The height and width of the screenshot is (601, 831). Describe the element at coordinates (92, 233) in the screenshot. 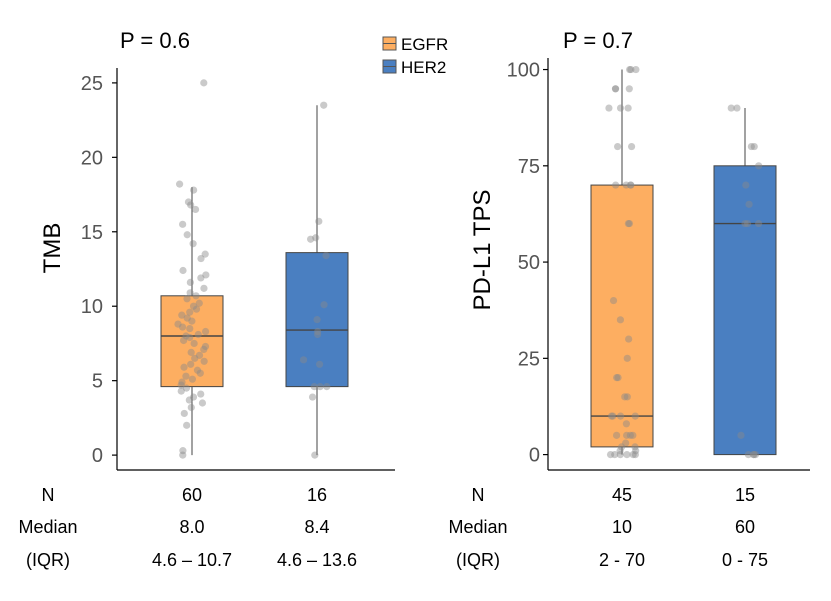

I see `y-tick-label-tmb: 15` at that location.